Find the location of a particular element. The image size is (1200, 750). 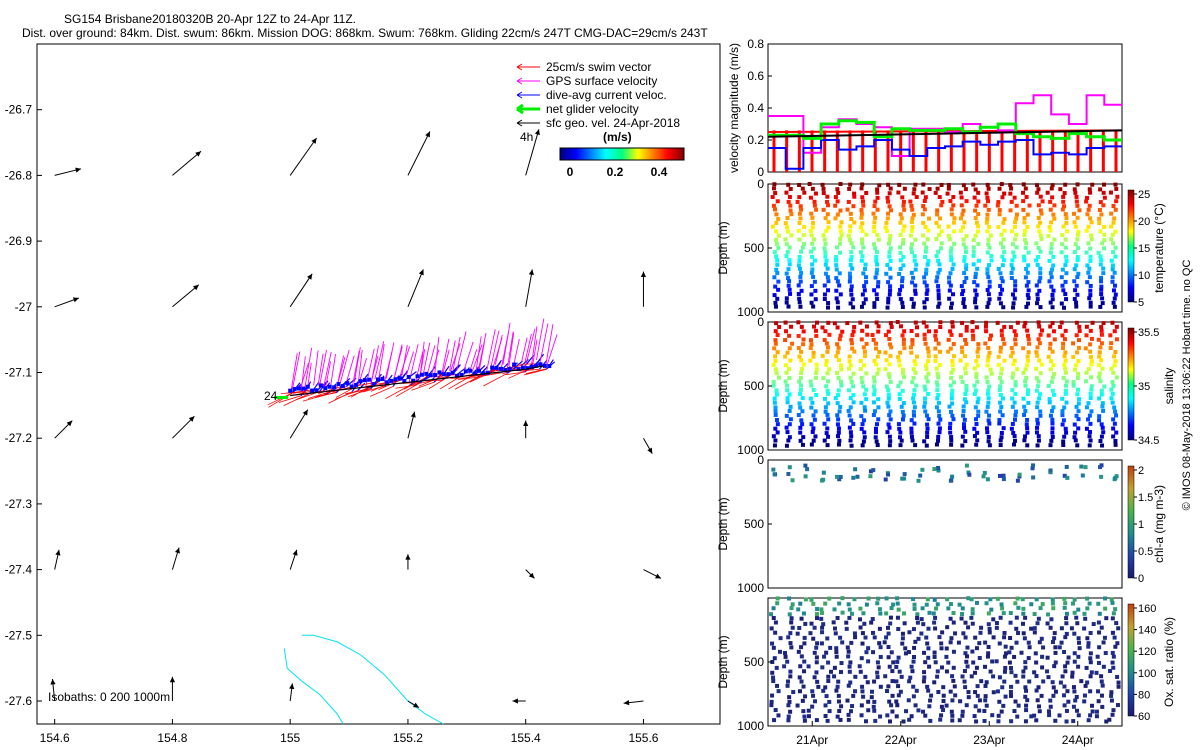

legend-item-gps: GPS surface velocity is located at coordinates (586, 81).